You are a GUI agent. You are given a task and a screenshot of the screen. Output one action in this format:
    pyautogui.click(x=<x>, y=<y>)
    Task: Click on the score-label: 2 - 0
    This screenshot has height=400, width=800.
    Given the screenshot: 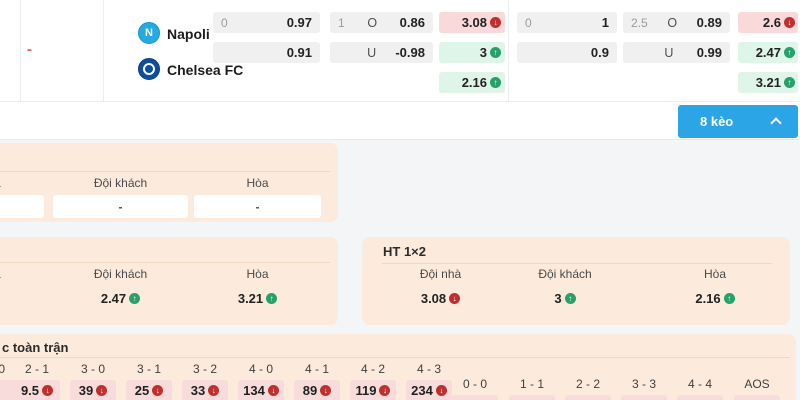 What is the action you would take?
    pyautogui.click(x=2, y=369)
    